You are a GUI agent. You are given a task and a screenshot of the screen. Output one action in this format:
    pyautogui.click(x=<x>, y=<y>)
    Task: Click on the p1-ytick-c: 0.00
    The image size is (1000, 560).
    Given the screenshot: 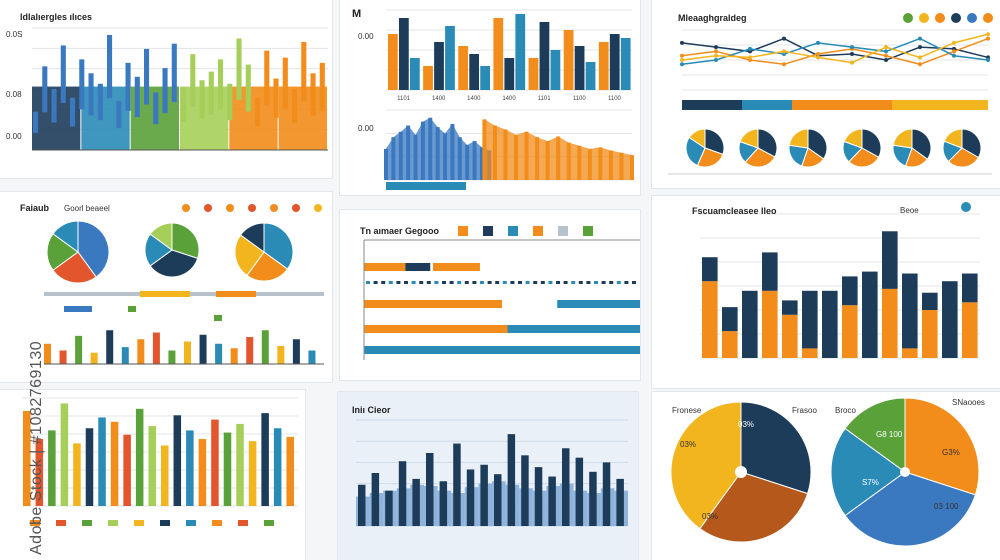 What is the action you would take?
    pyautogui.click(x=14, y=136)
    